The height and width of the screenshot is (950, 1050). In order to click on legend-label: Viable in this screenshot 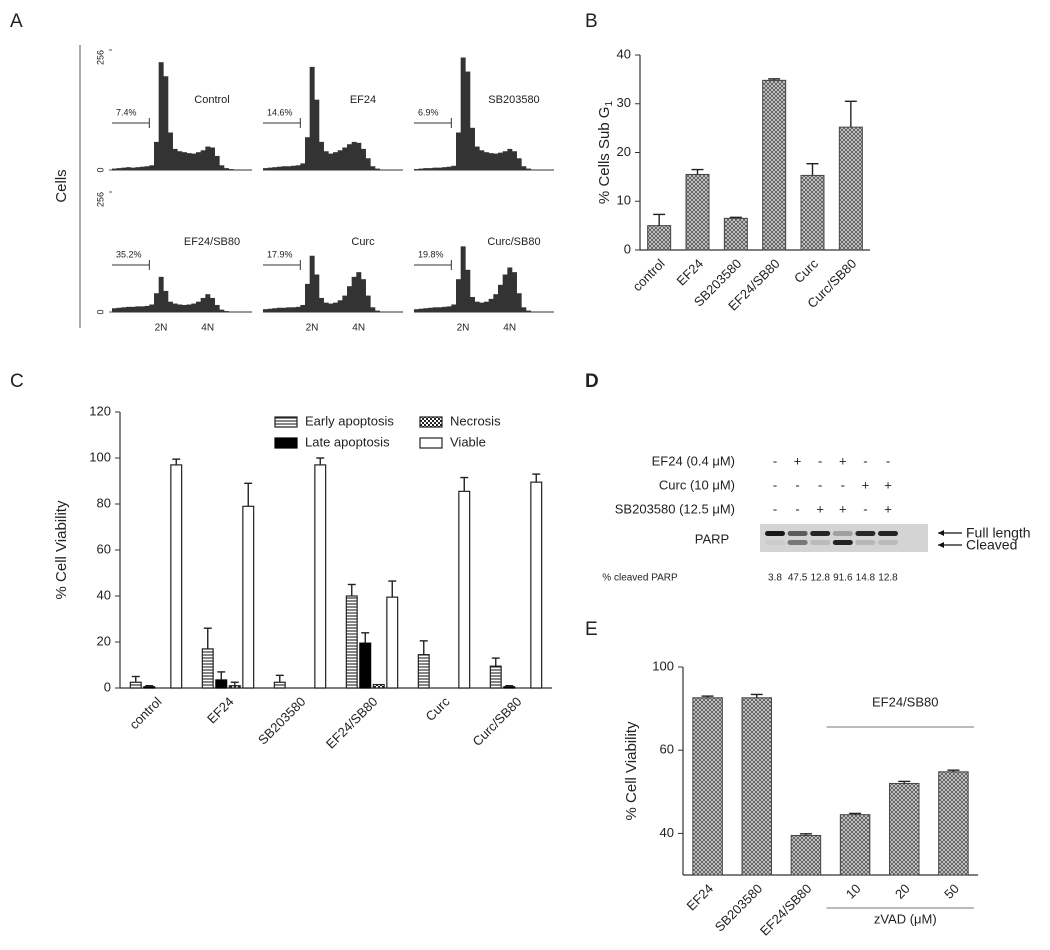, I will do `click(468, 441)`.